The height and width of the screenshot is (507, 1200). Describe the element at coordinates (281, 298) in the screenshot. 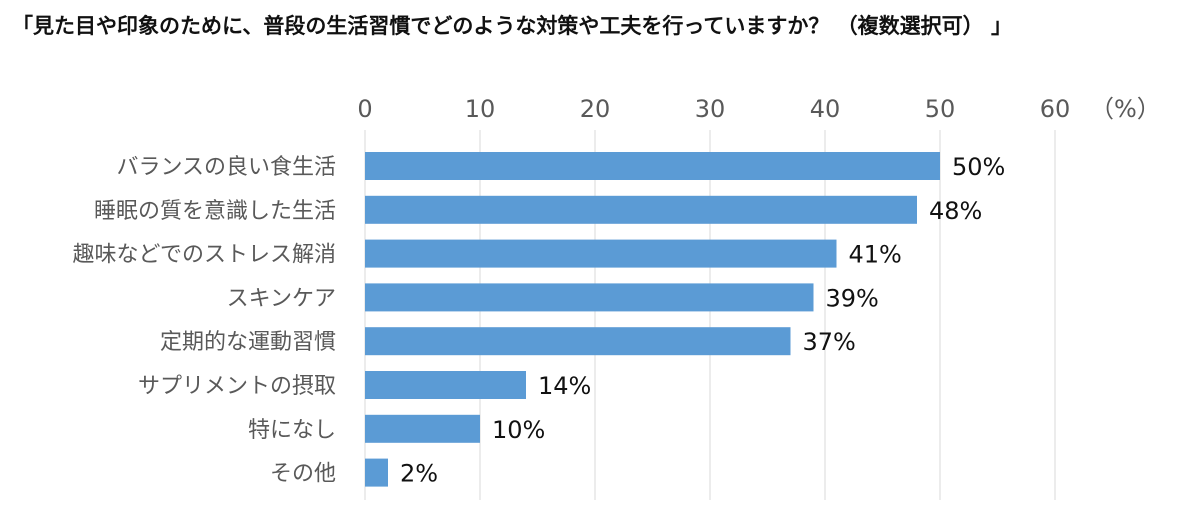

I see `category-label-3: スキンケア` at that location.